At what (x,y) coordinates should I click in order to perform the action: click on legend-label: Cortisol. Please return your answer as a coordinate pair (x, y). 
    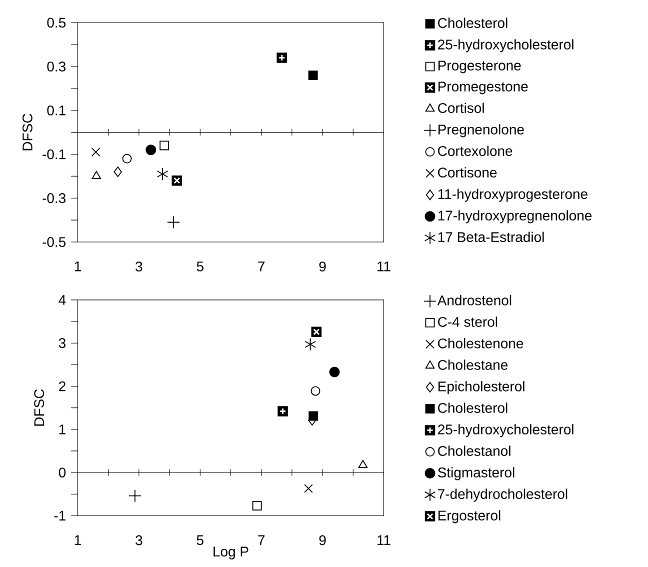
    Looking at the image, I should click on (461, 107).